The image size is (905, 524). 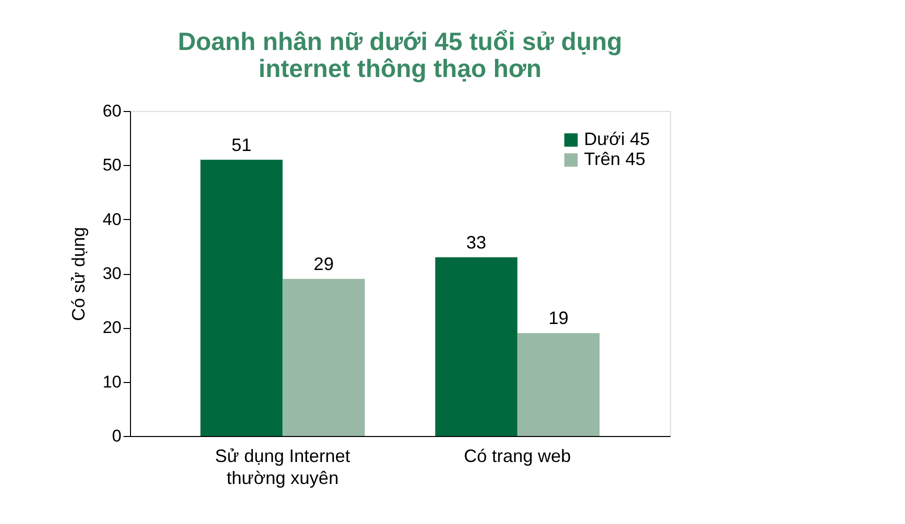 I want to click on y-tick-label: 20, so click(x=112, y=328).